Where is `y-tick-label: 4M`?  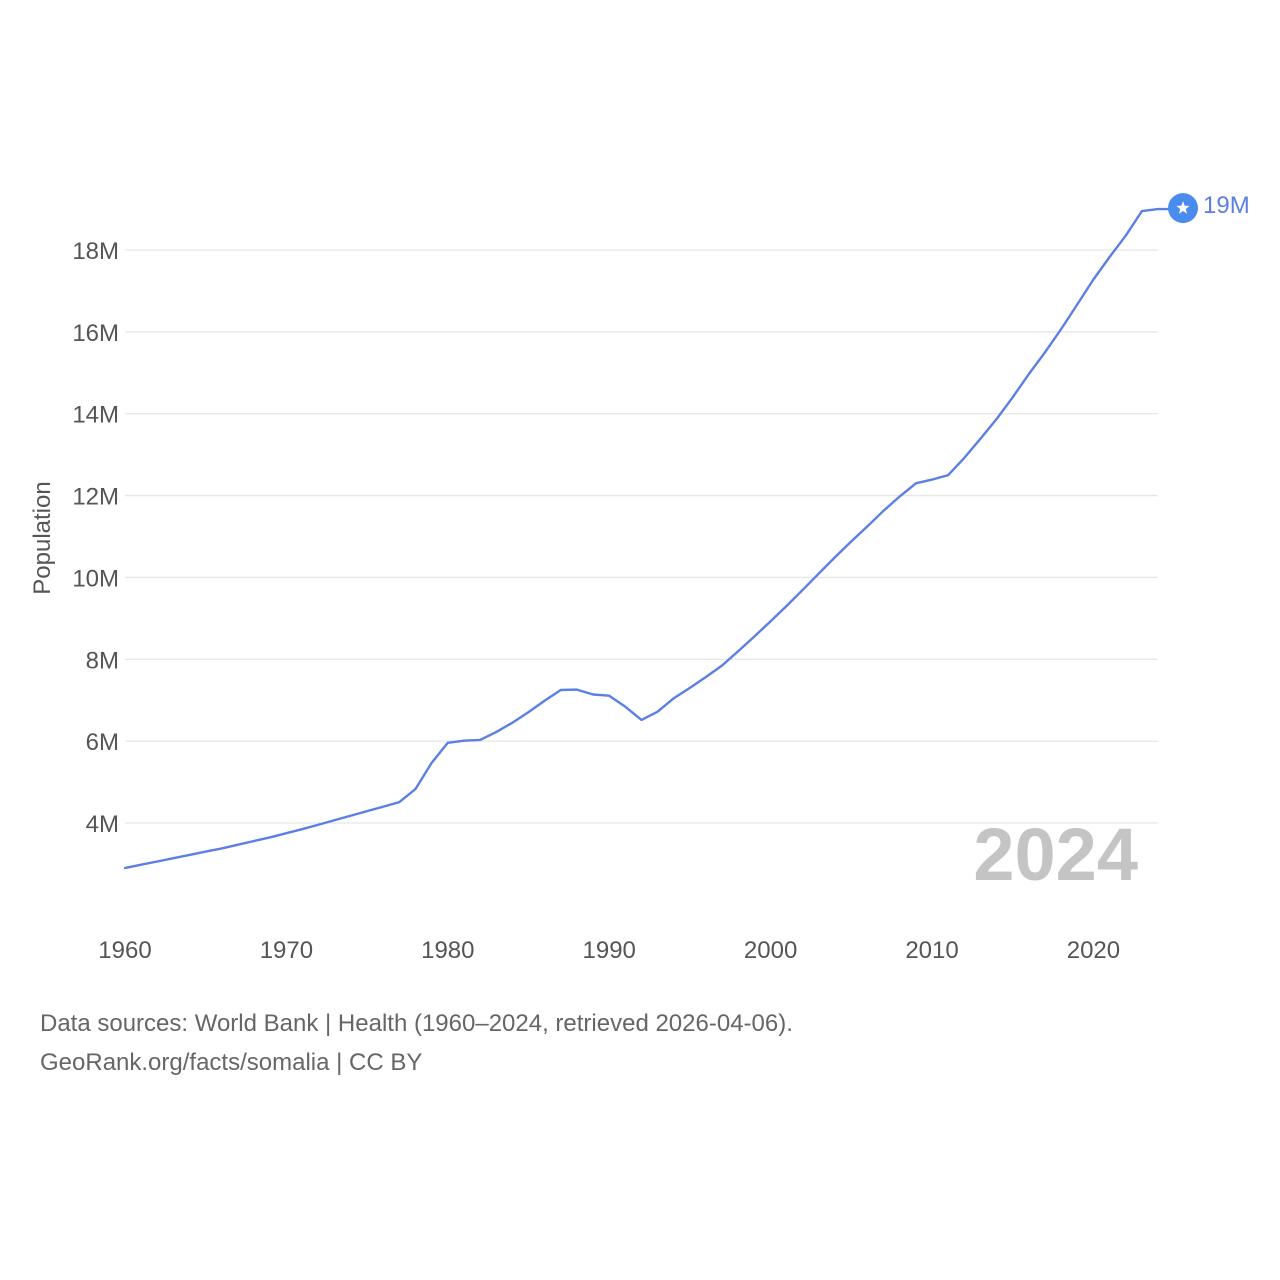 y-tick-label: 4M is located at coordinates (102, 824).